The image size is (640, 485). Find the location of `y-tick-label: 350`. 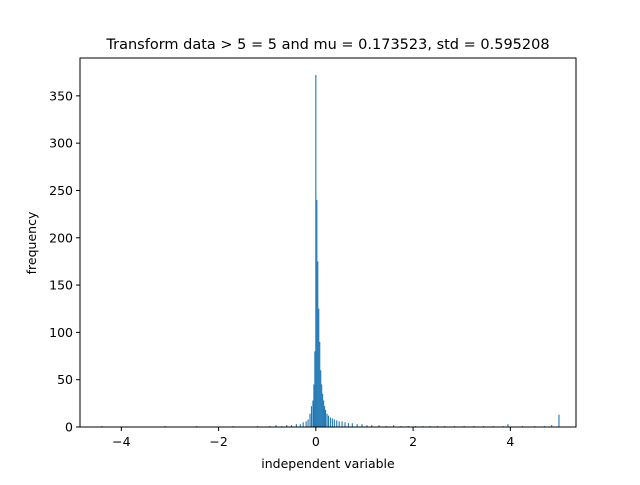

y-tick-label: 350 is located at coordinates (61, 95).